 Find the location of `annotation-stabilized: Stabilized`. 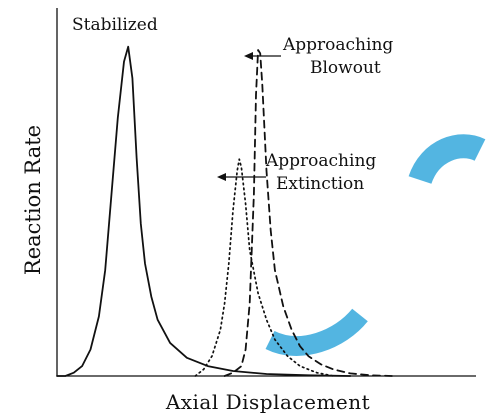

annotation-stabilized: Stabilized is located at coordinates (115, 25).